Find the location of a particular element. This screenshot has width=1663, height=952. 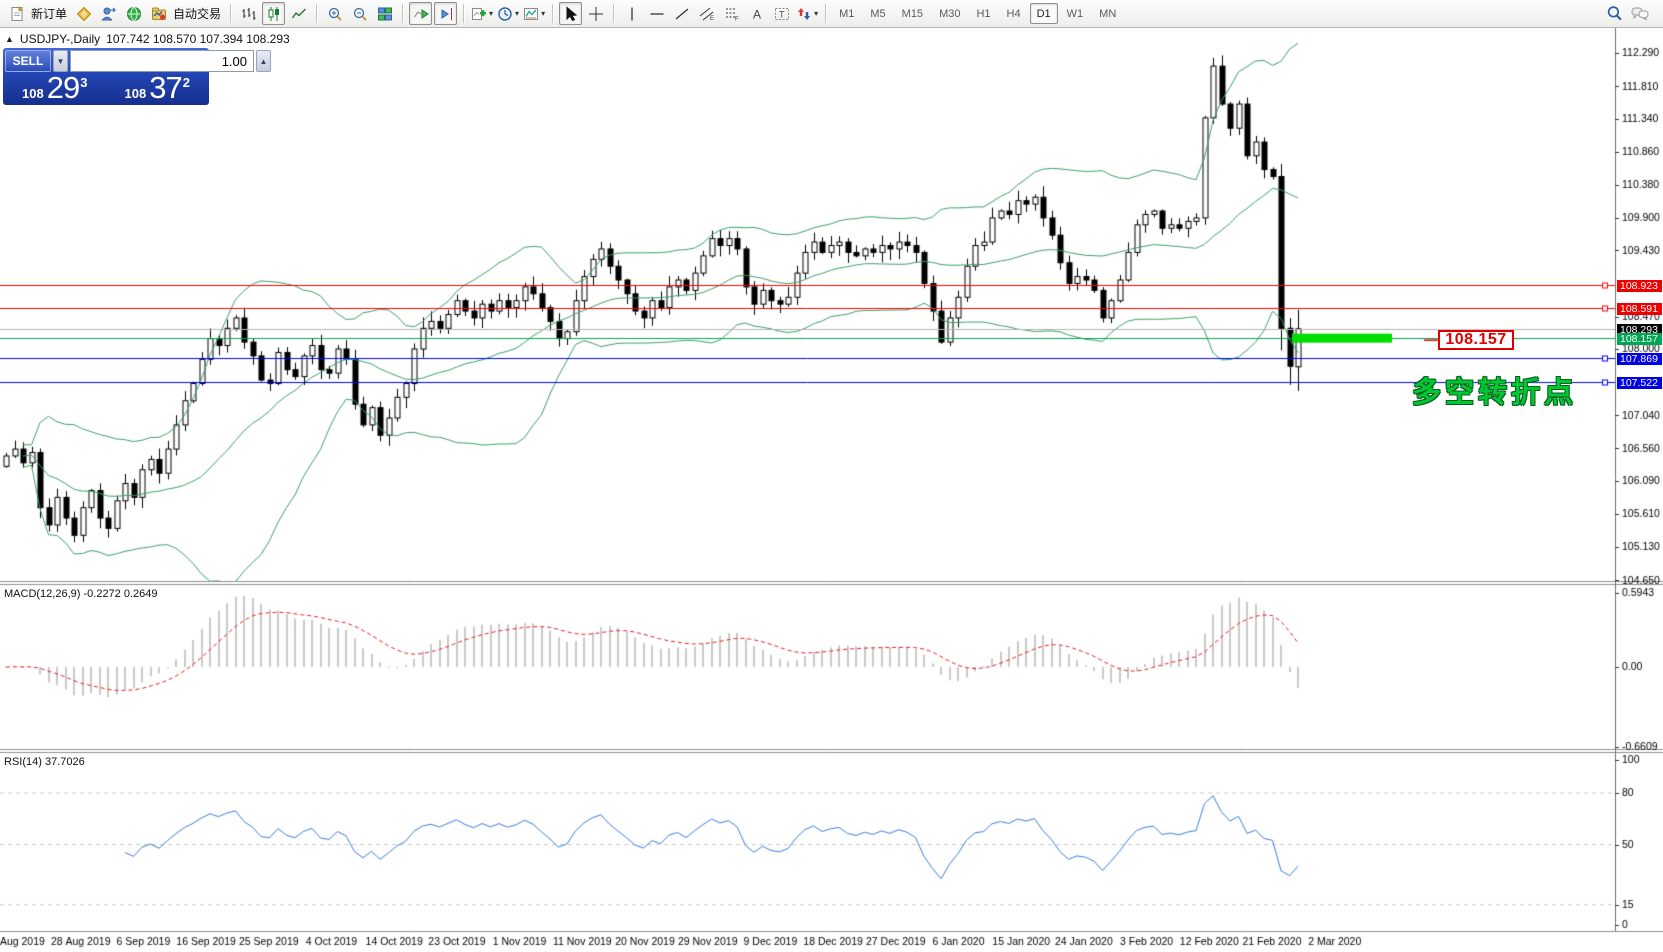

buy-price-display: 108 37 2 is located at coordinates (158, 87).